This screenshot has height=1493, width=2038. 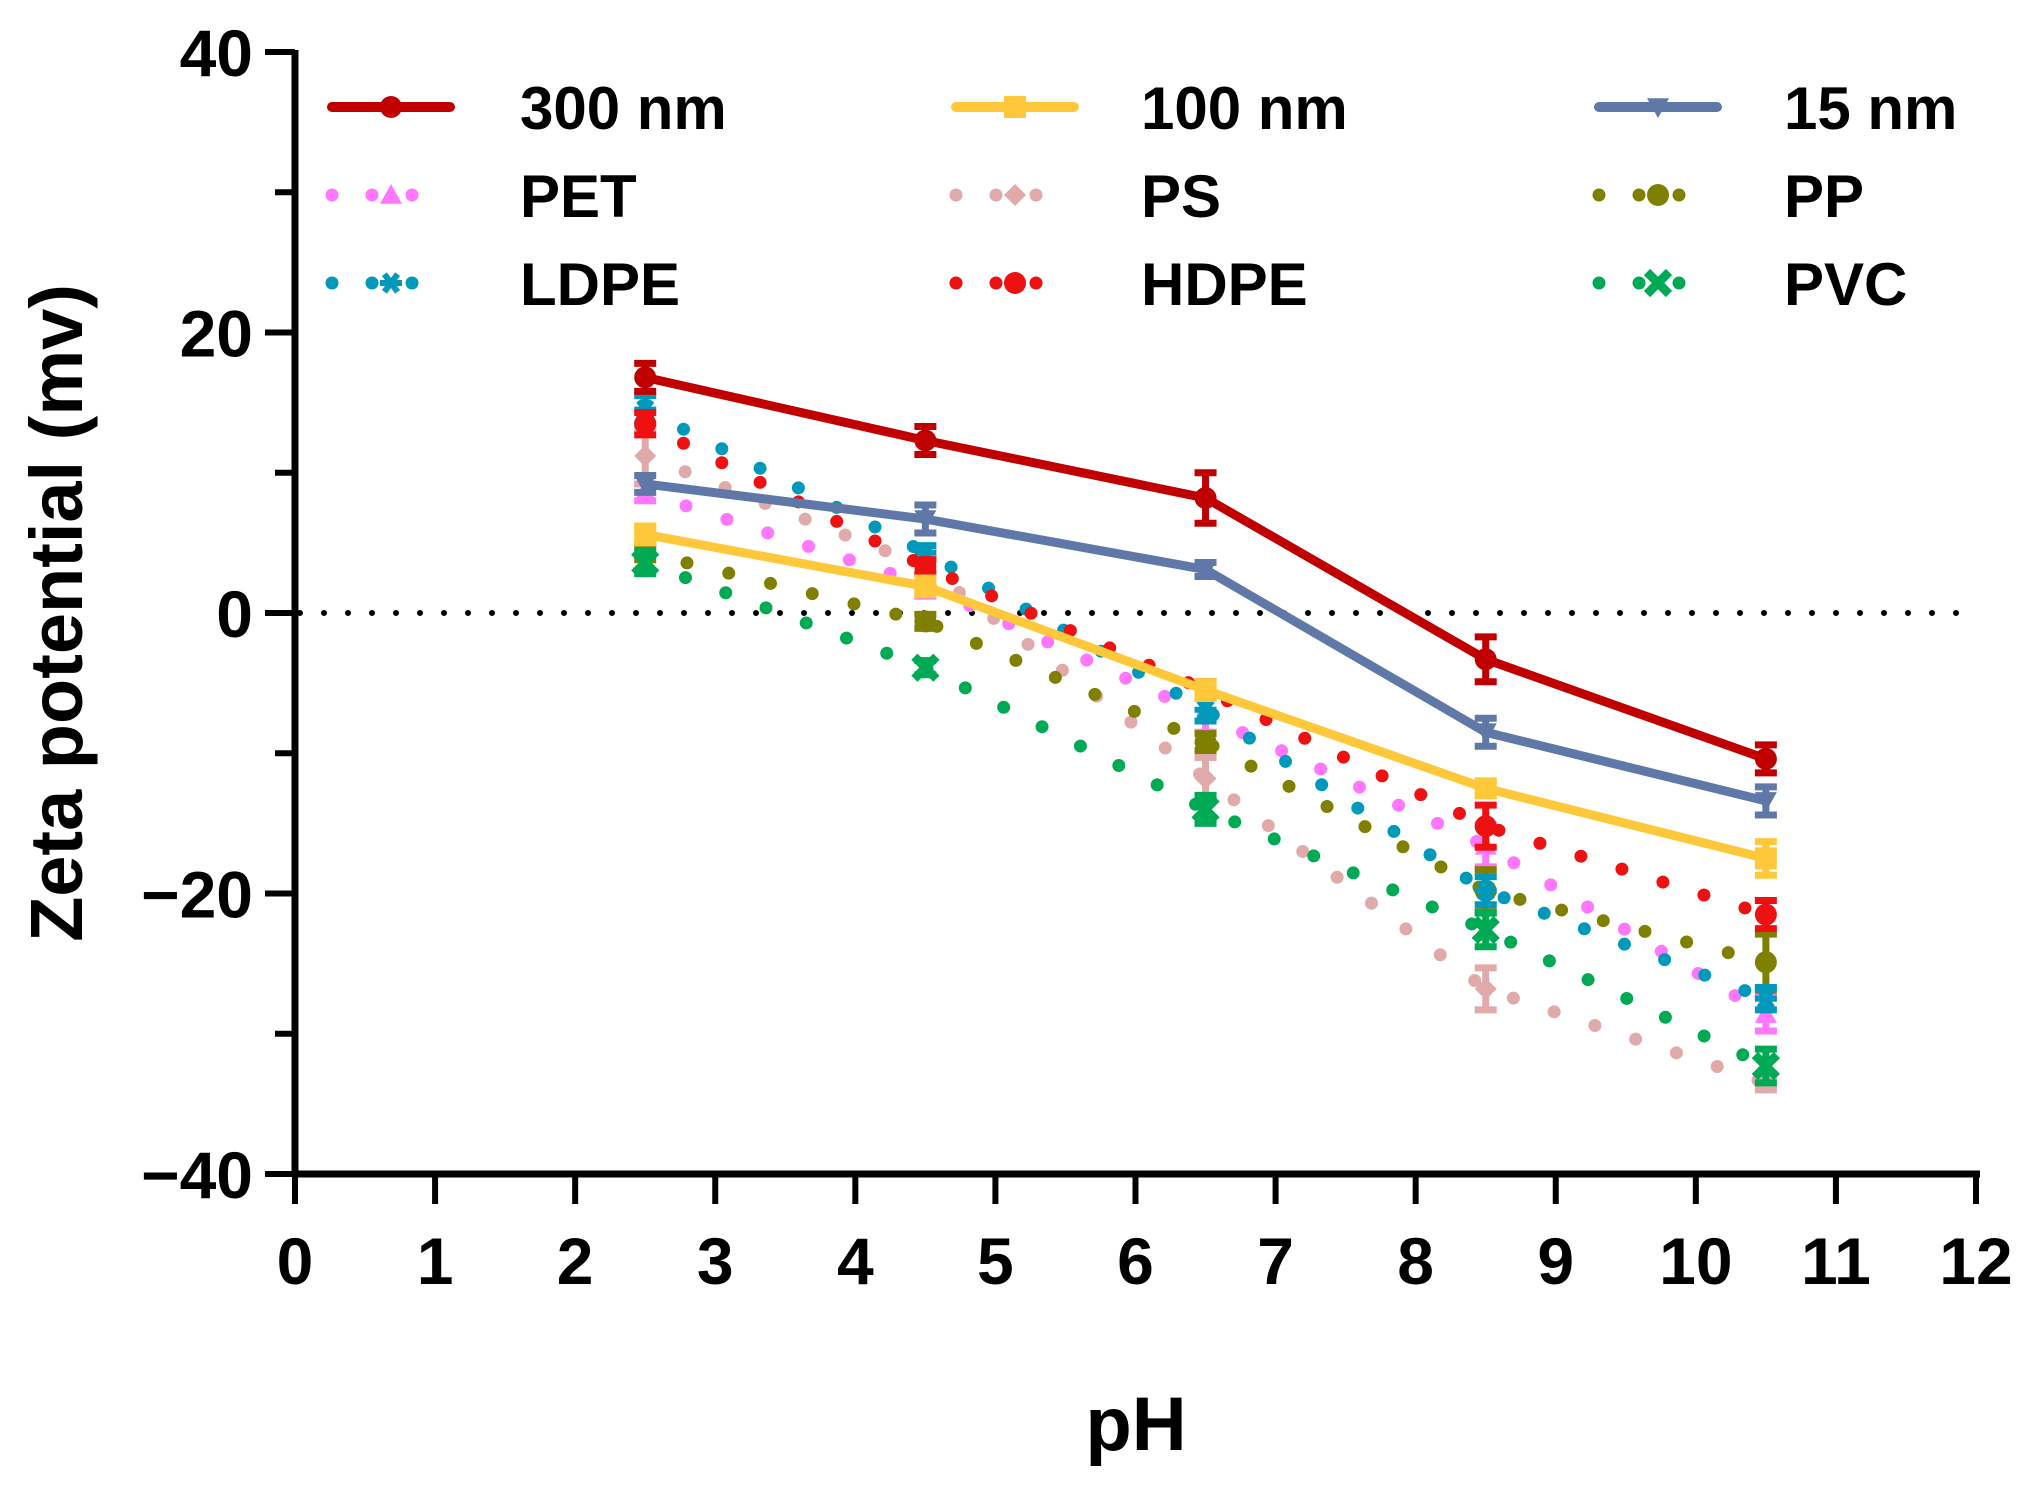 I want to click on legend-label: 100 nm, so click(x=1244, y=108).